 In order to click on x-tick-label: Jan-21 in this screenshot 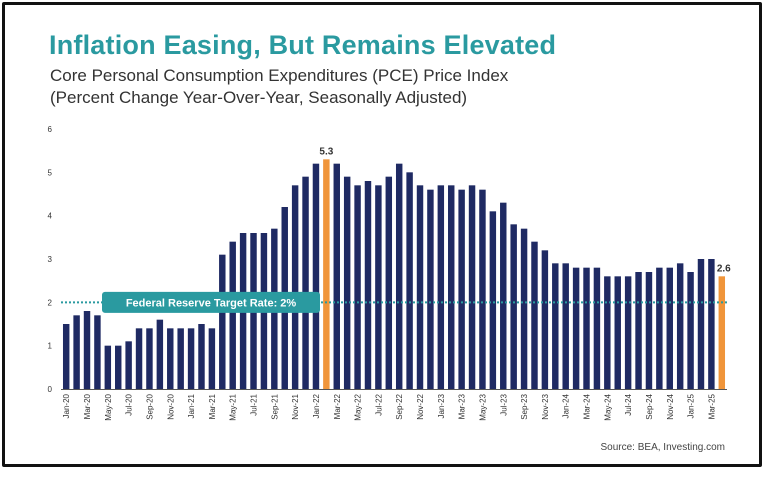, I will do `click(191, 405)`.